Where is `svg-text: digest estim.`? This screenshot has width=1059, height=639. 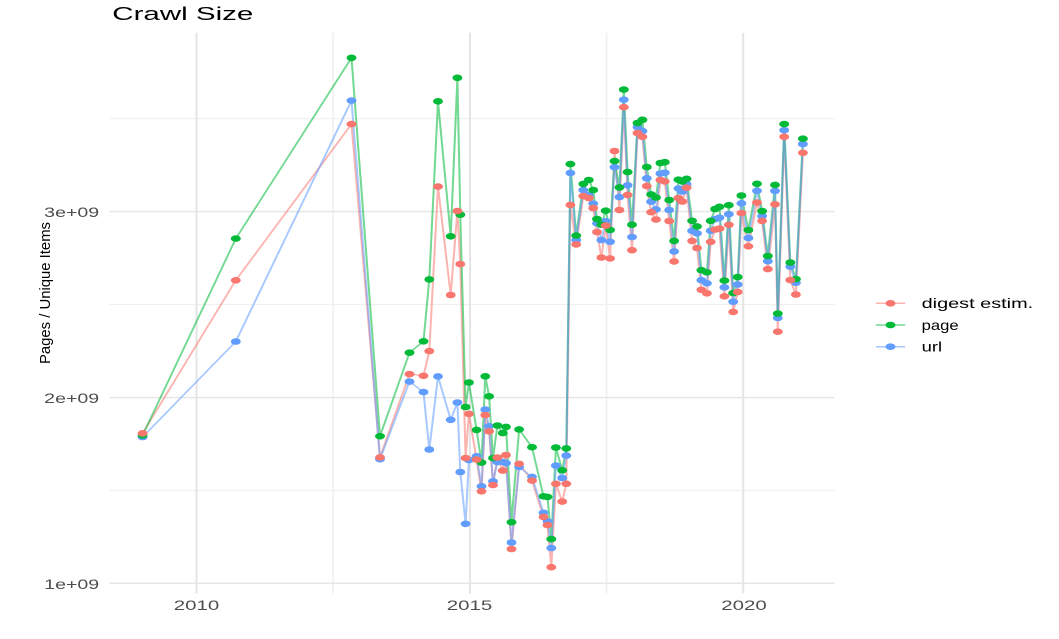
svg-text: digest estim. is located at coordinates (978, 304).